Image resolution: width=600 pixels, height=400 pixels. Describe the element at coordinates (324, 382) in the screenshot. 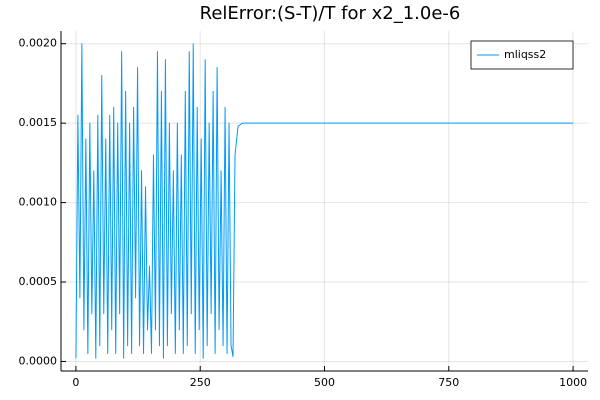

I see `x-tick-label: 500` at that location.